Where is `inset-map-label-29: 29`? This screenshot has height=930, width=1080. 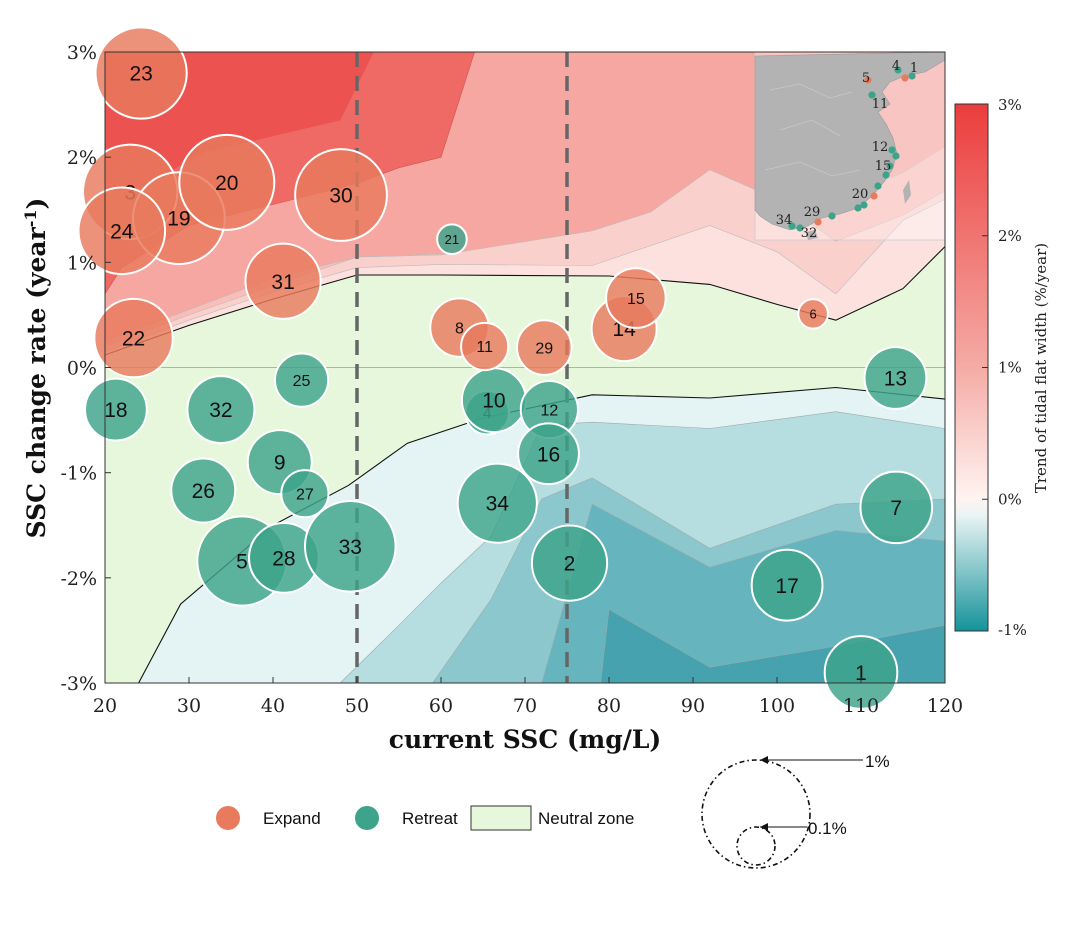
inset-map-label-29: 29 is located at coordinates (812, 212).